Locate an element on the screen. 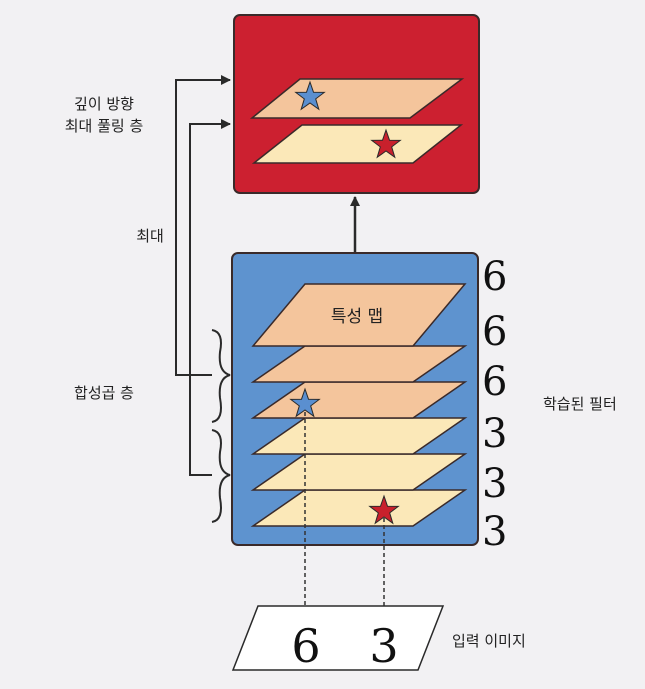 This screenshot has width=645, height=689. max-connector-outer is located at coordinates (203, 225).